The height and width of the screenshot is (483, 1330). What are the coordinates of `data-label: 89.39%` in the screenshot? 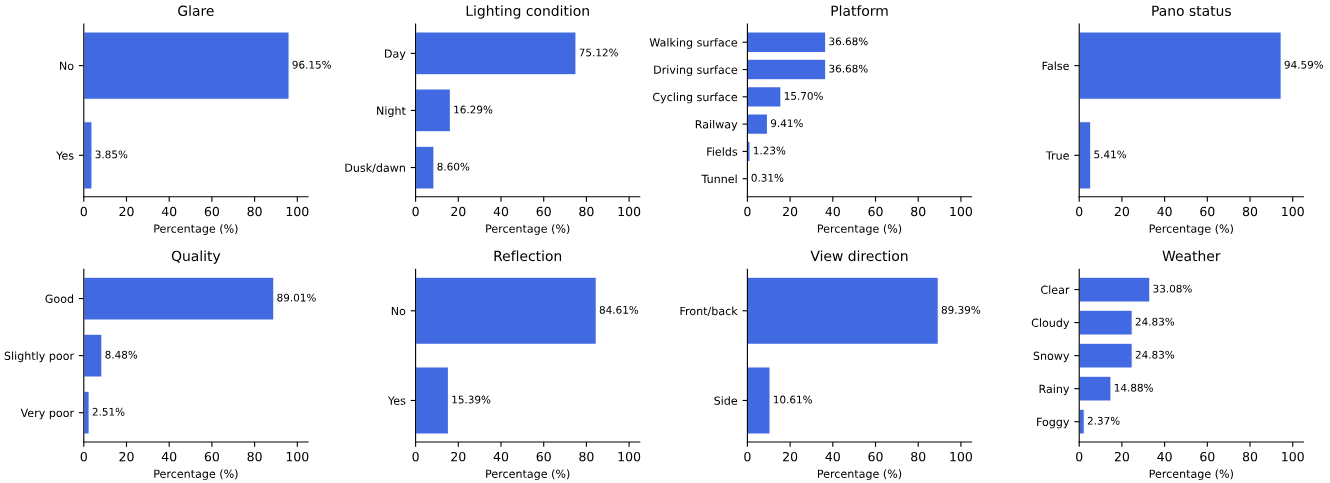 It's located at (961, 309).